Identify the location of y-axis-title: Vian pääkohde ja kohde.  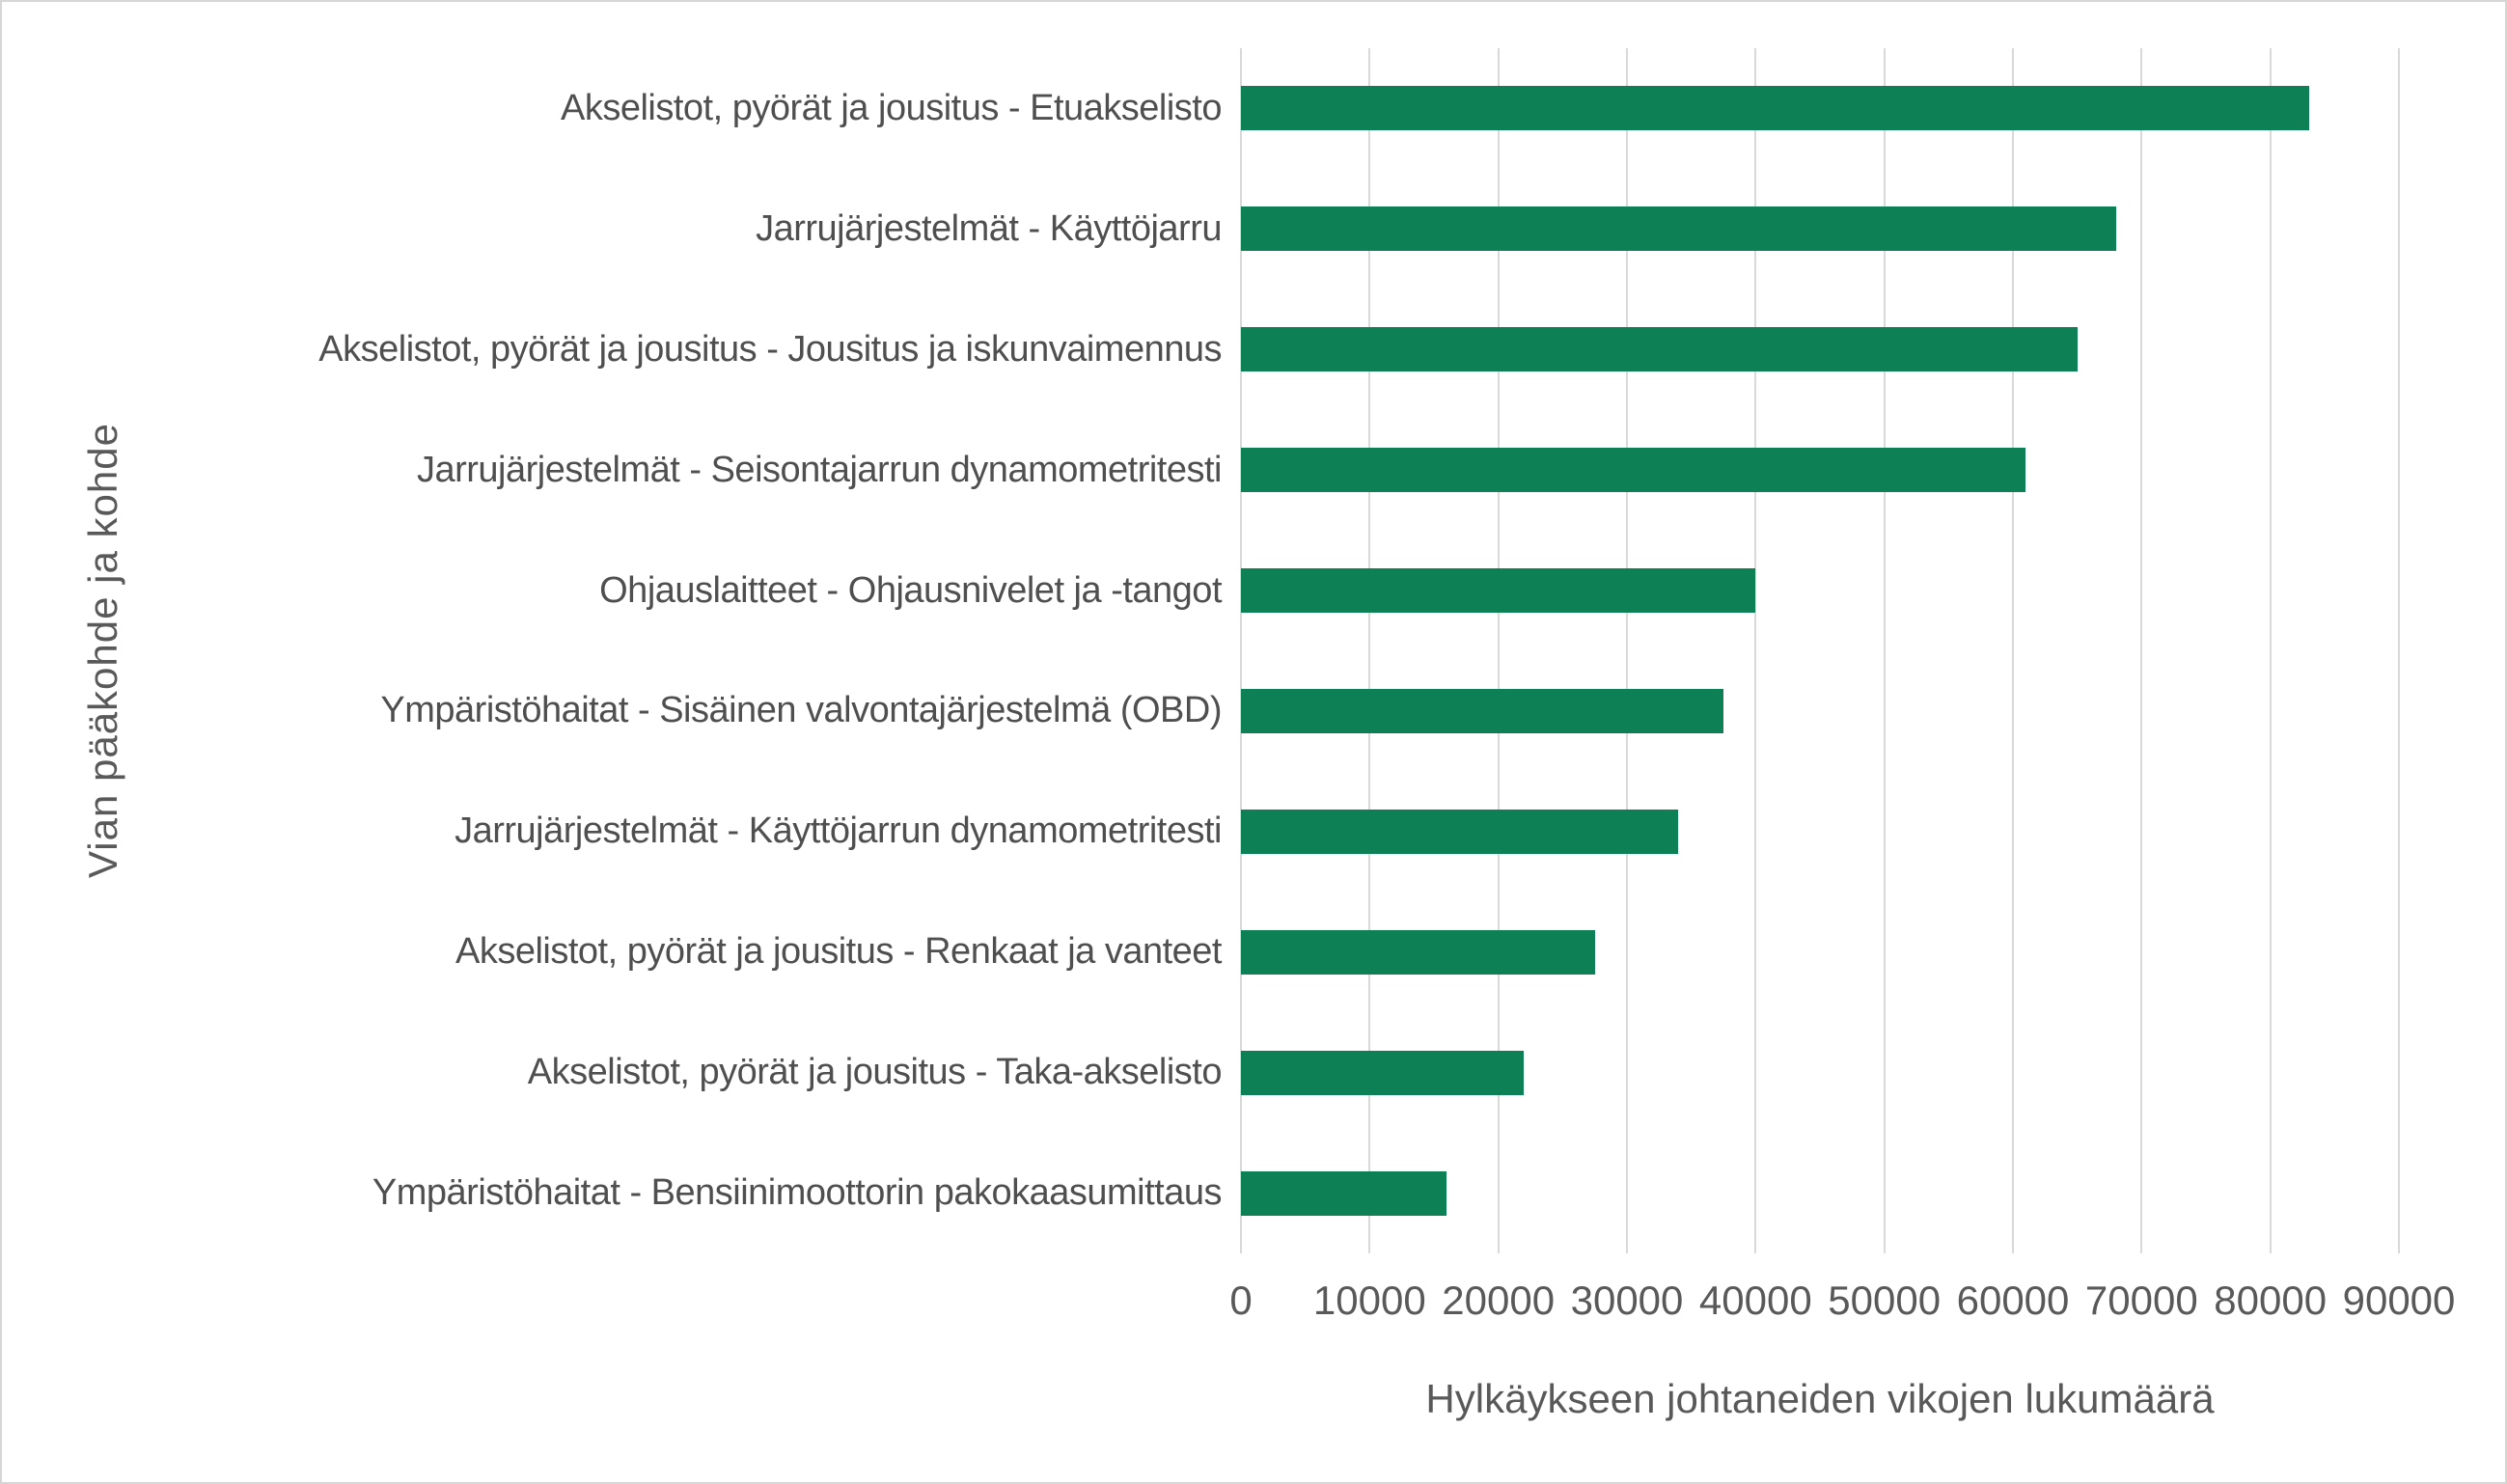
(102, 651).